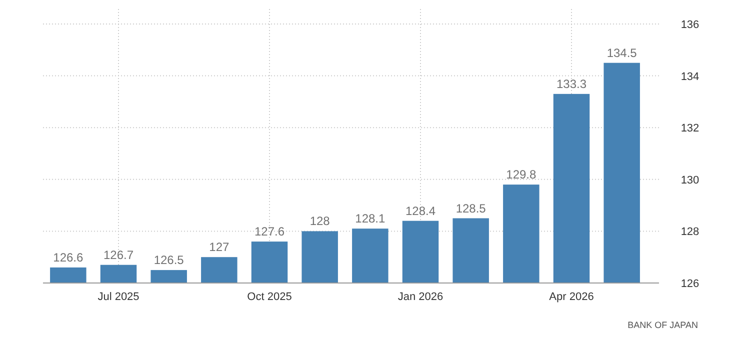 Image resolution: width=730 pixels, height=340 pixels. Describe the element at coordinates (219, 247) in the screenshot. I see `data-label: 127` at that location.